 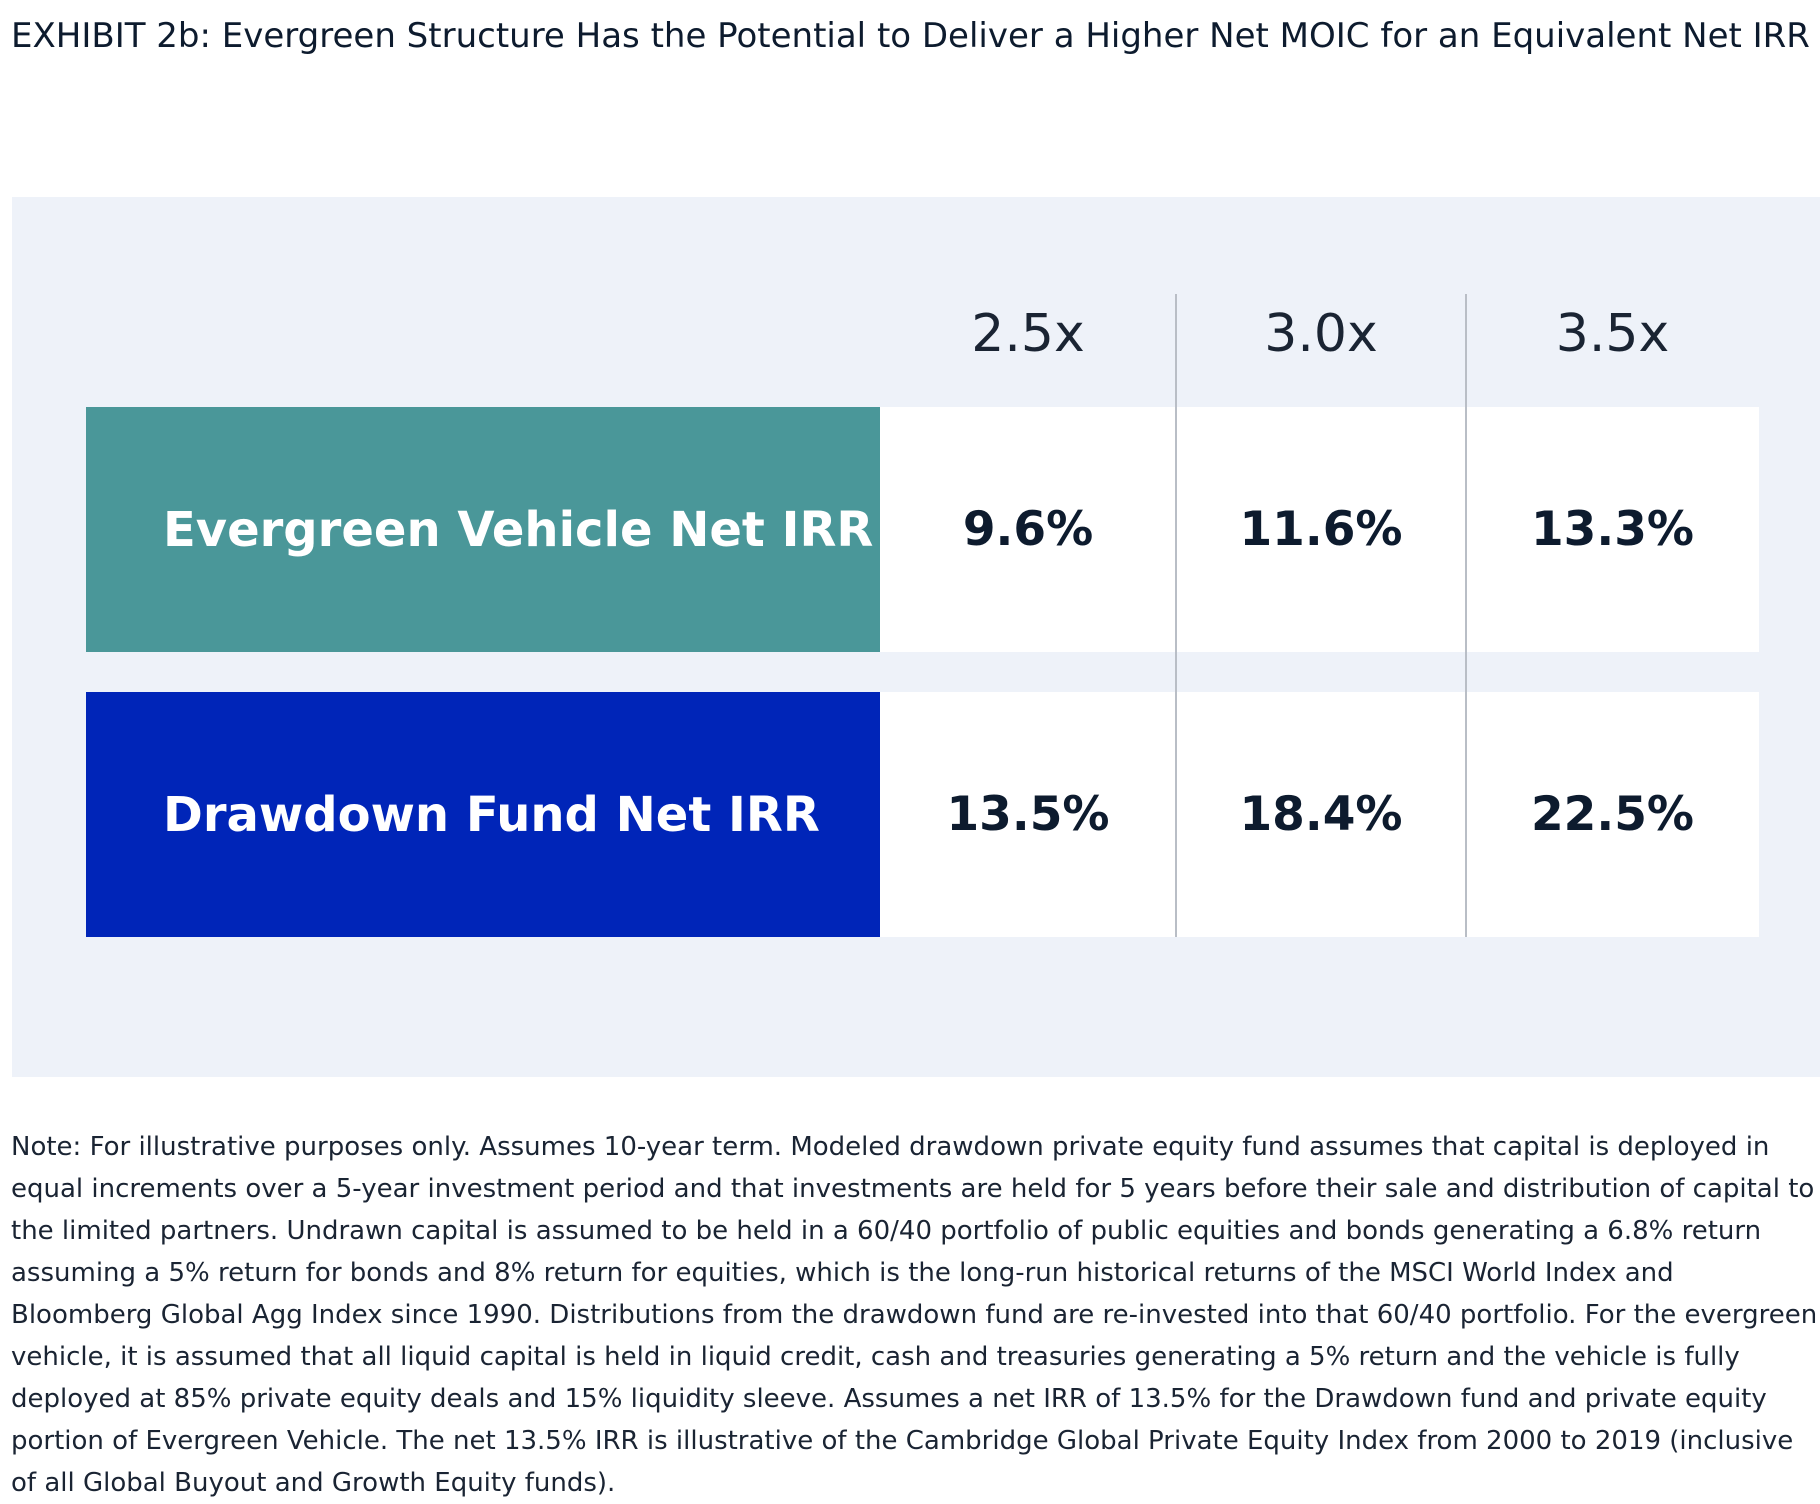 I want to click on row-label: Evergreen Vehicle Net IRR, so click(x=483, y=529).